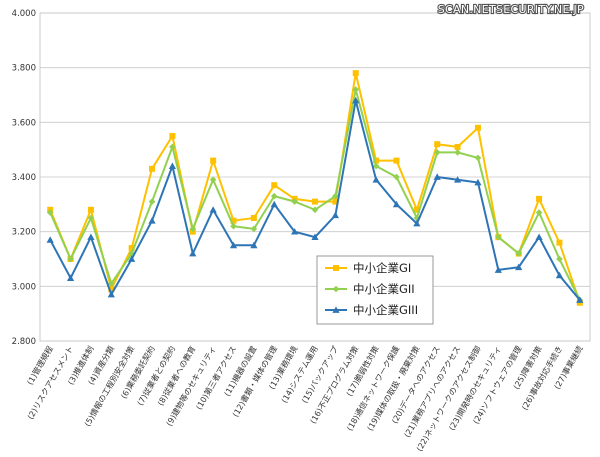  What do you see at coordinates (24, 14) in the screenshot?
I see `y-tick-label: 4.000` at bounding box center [24, 14].